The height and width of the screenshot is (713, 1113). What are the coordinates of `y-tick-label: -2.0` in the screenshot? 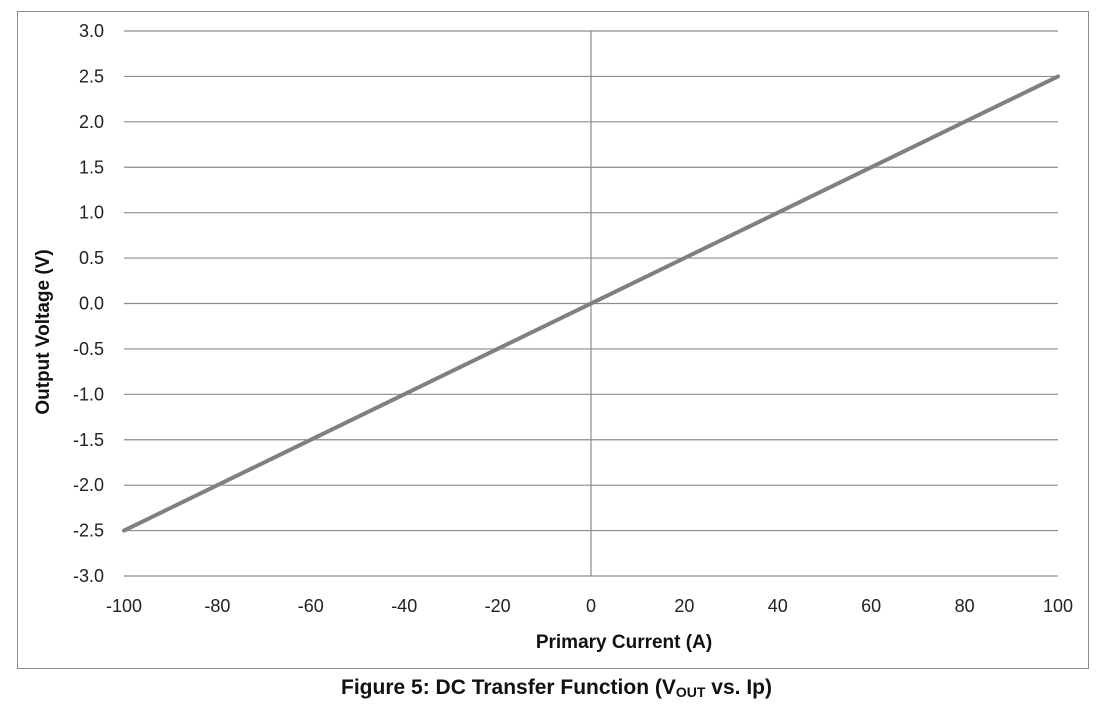 It's located at (88, 485).